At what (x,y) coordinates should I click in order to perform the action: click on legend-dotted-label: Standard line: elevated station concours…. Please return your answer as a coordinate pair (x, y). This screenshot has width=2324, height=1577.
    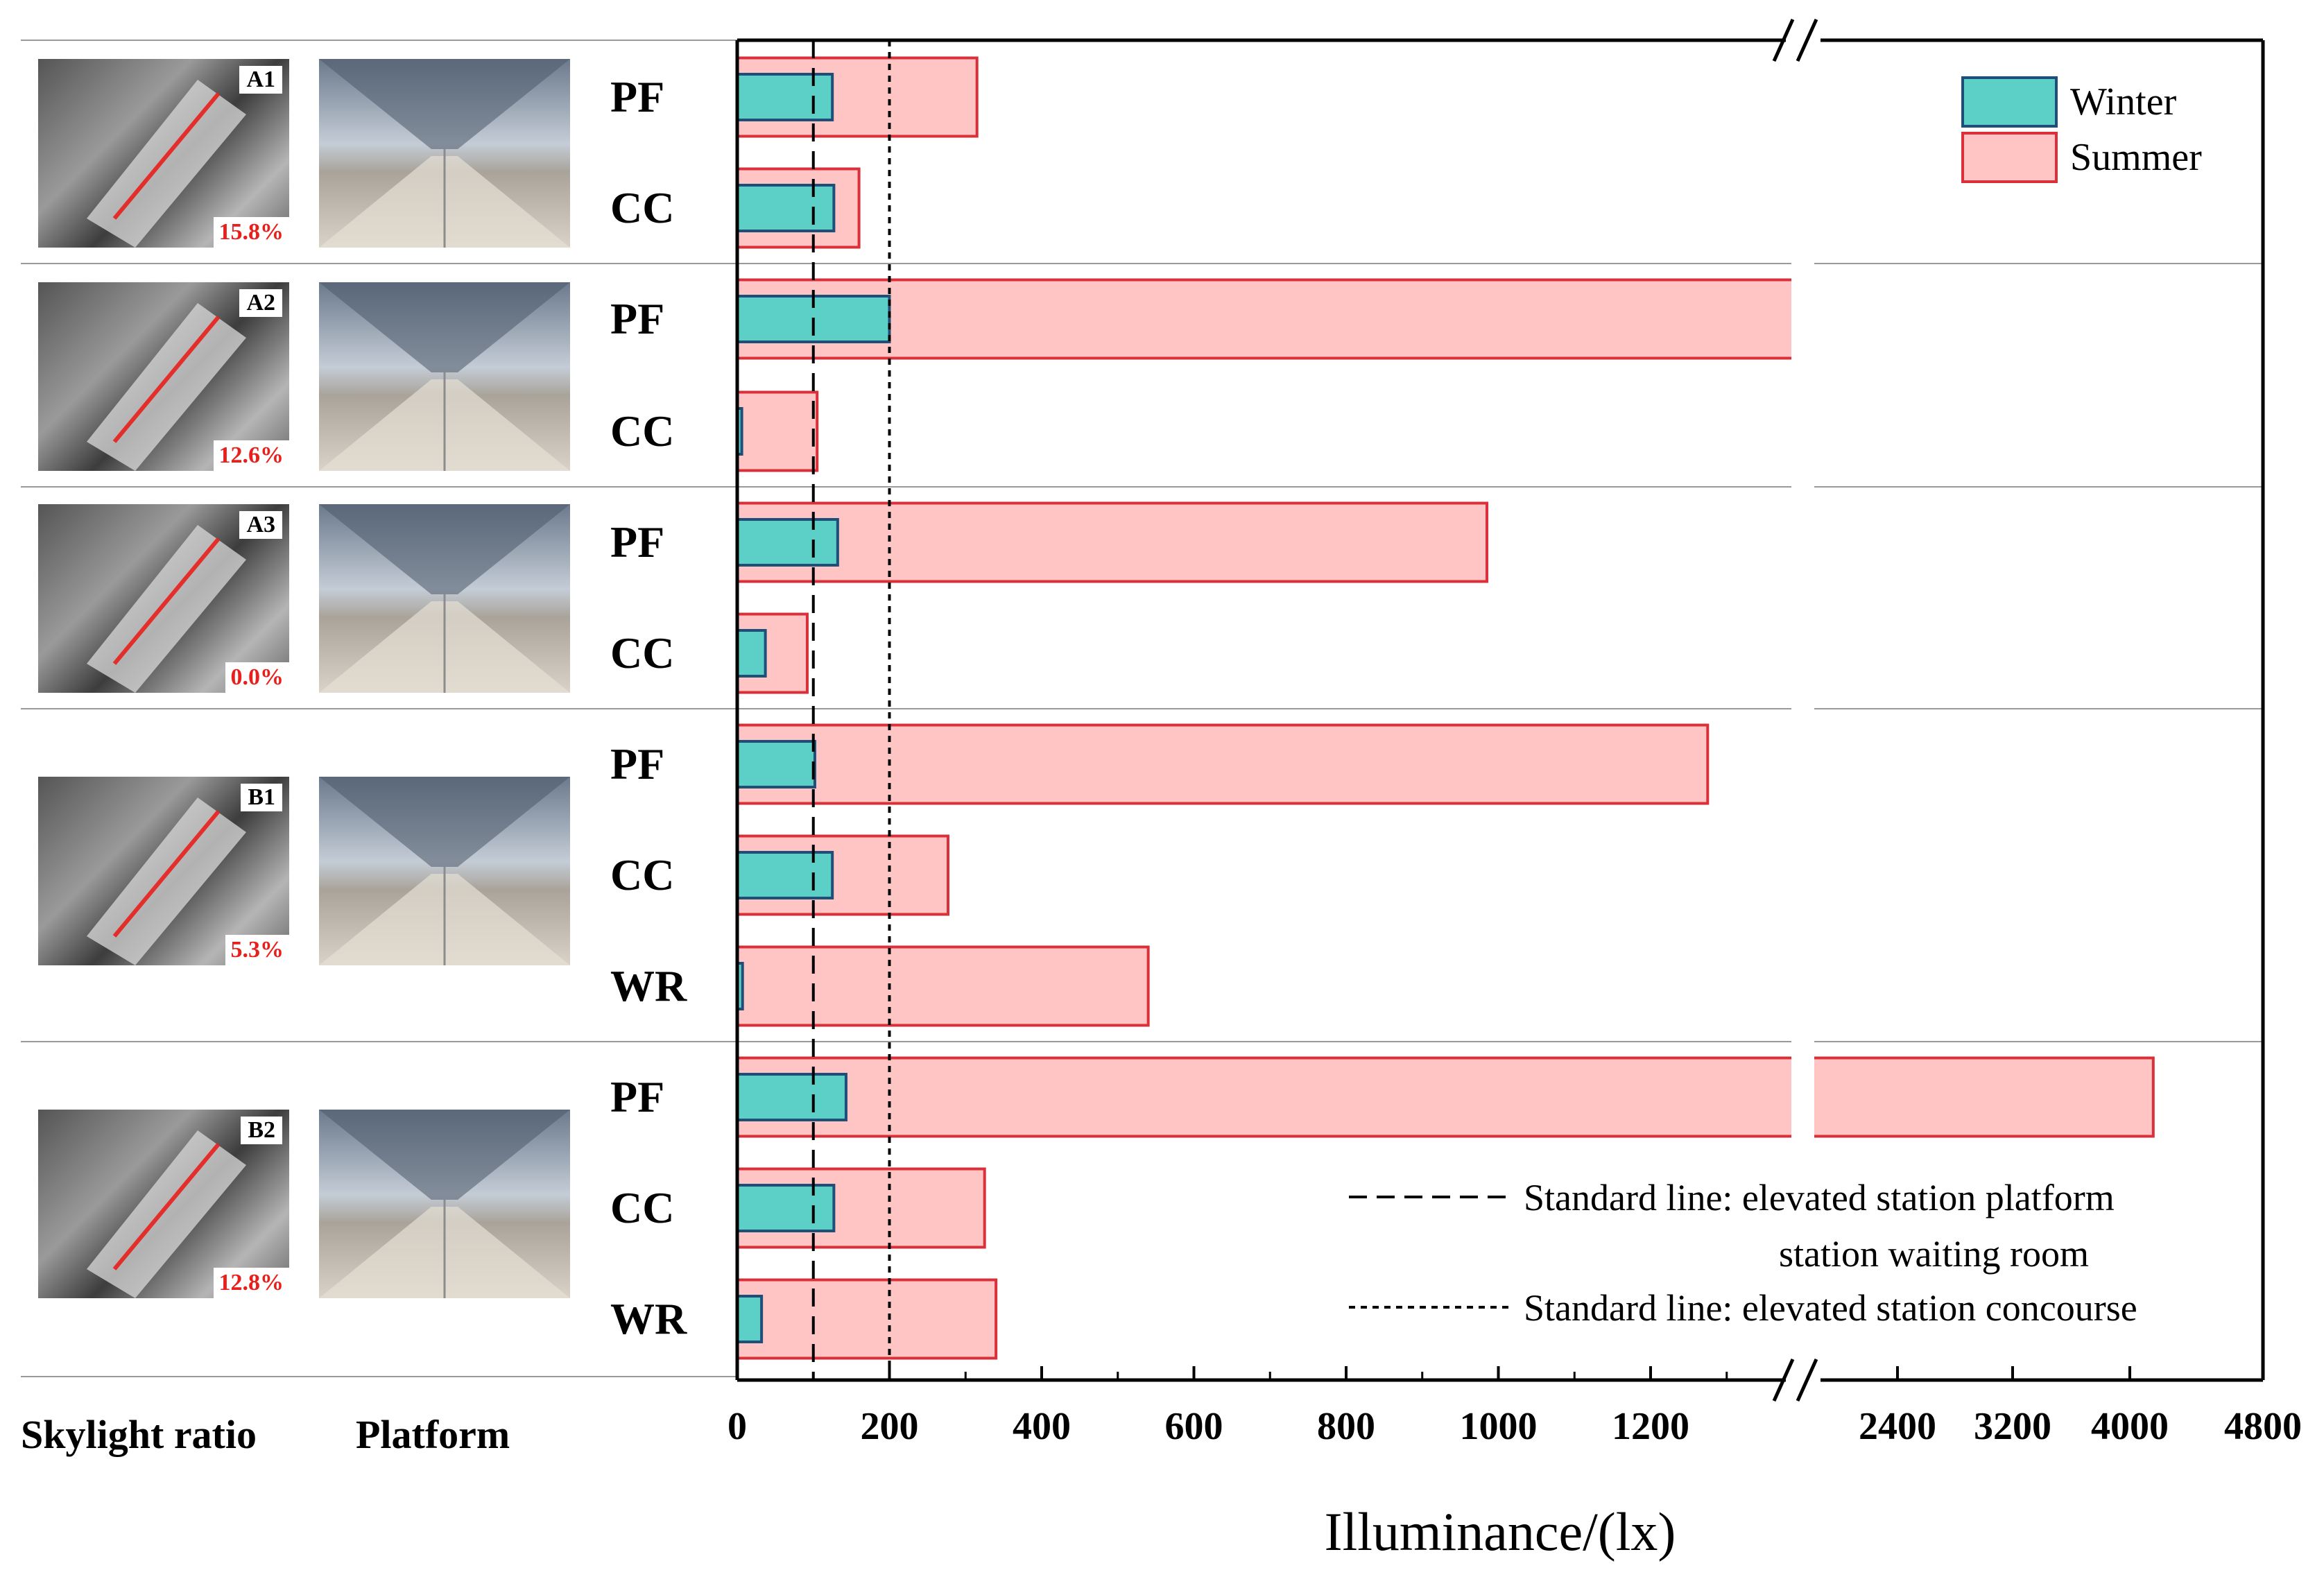
    Looking at the image, I should click on (1830, 1308).